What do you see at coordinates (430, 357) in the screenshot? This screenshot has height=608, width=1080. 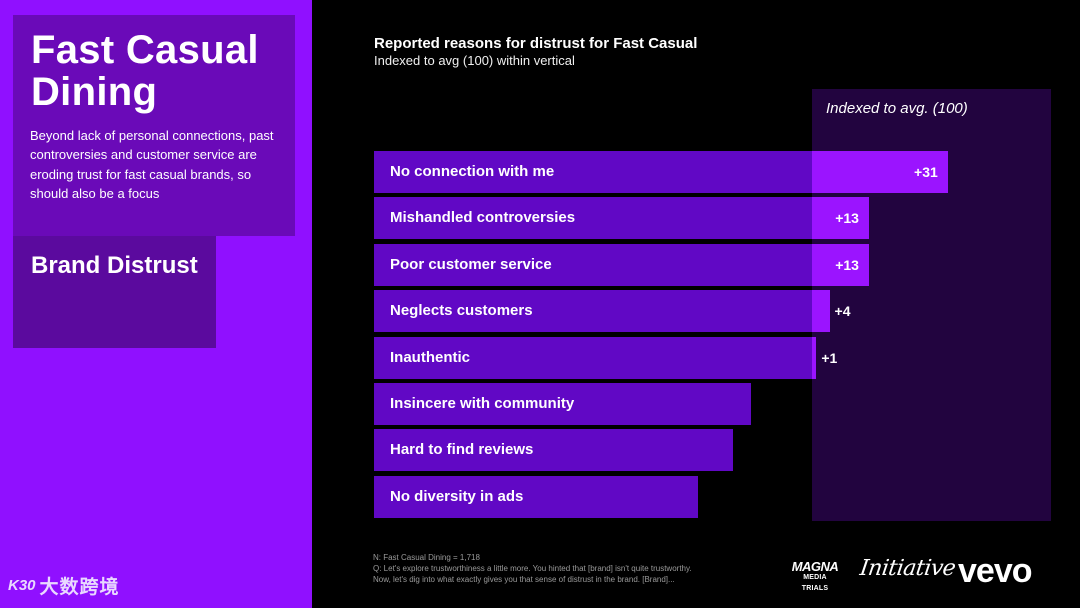 I see `bar-label: Inauthentic` at bounding box center [430, 357].